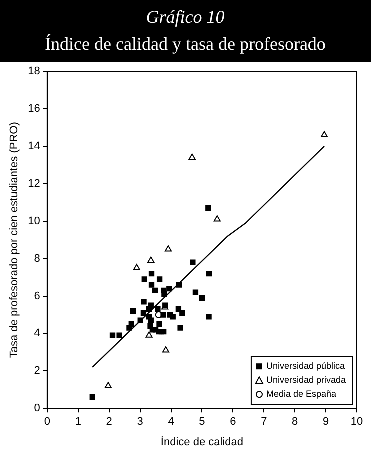 This screenshot has height=457, width=371. Describe the element at coordinates (233, 422) in the screenshot. I see `x-tick-label: 6` at that location.